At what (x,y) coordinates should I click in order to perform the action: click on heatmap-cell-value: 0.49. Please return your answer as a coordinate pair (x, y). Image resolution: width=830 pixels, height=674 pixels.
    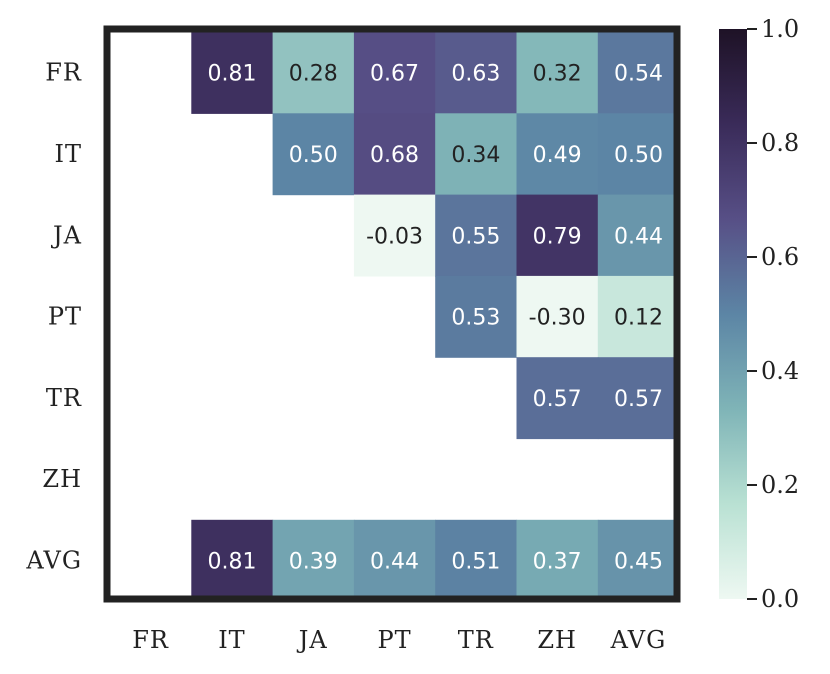
    Looking at the image, I should click on (557, 155).